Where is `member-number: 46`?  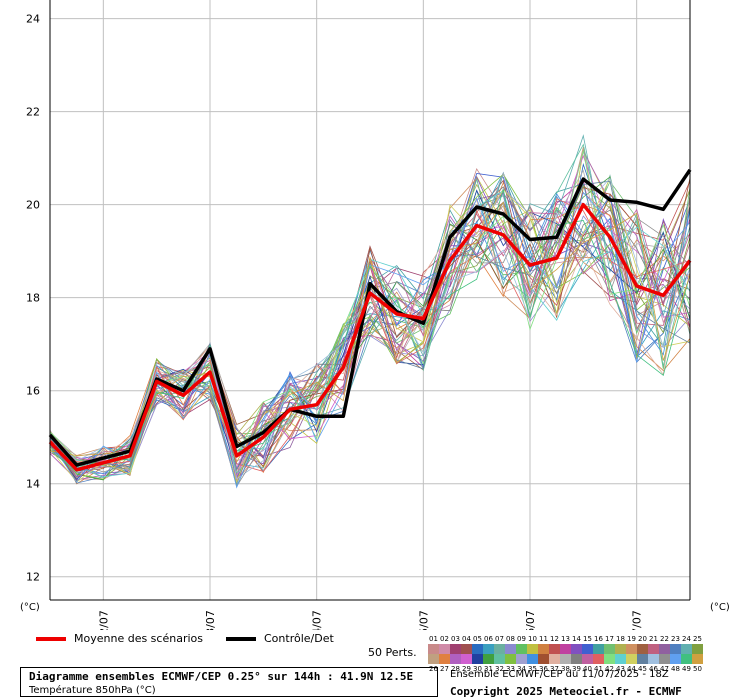 member-number: 46 is located at coordinates (653, 669).